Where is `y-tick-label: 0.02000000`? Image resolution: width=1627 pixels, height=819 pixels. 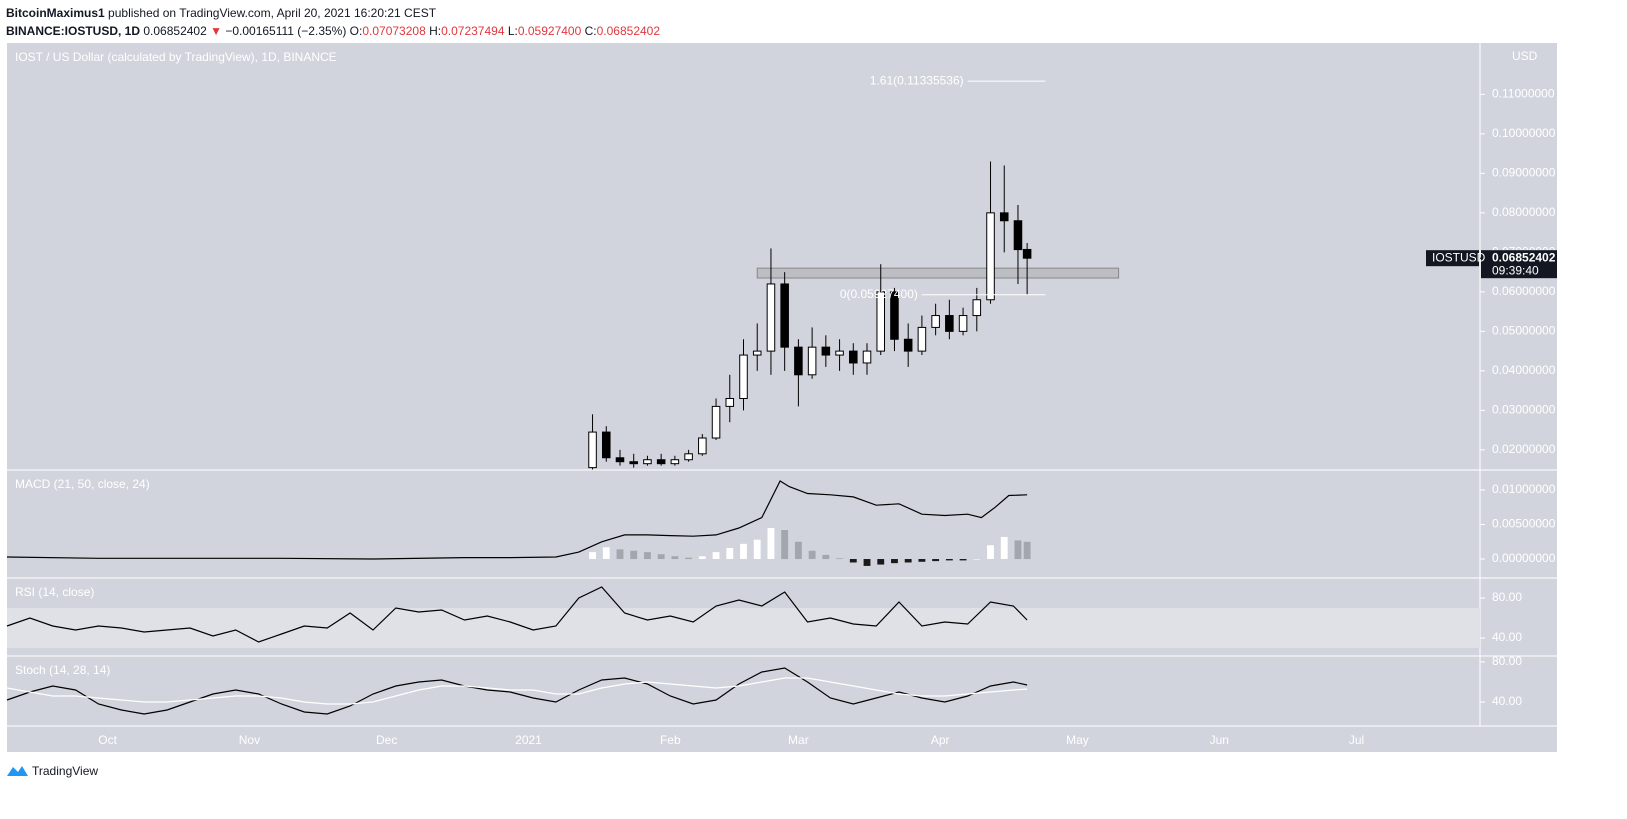 y-tick-label: 0.02000000 is located at coordinates (1524, 449).